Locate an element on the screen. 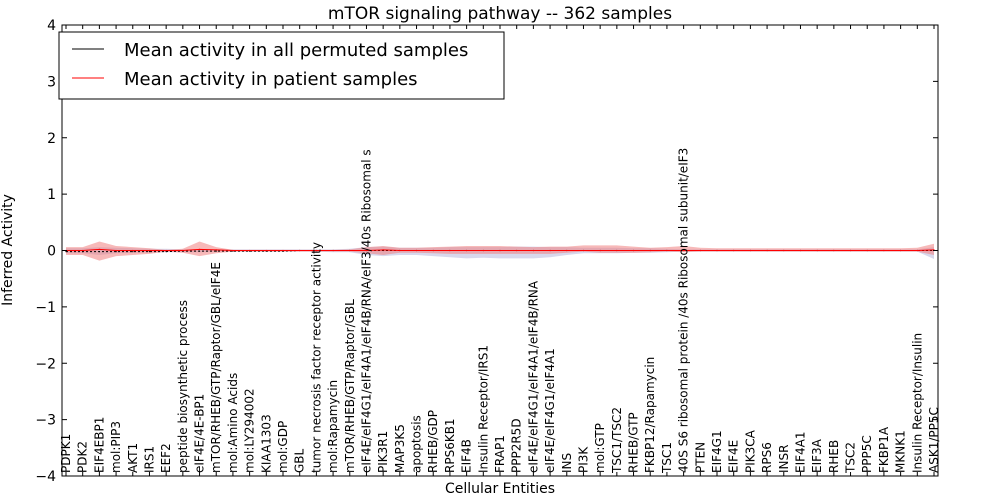 The width and height of the screenshot is (1000, 504). x-tick-label: AKT1 is located at coordinates (133, 458).